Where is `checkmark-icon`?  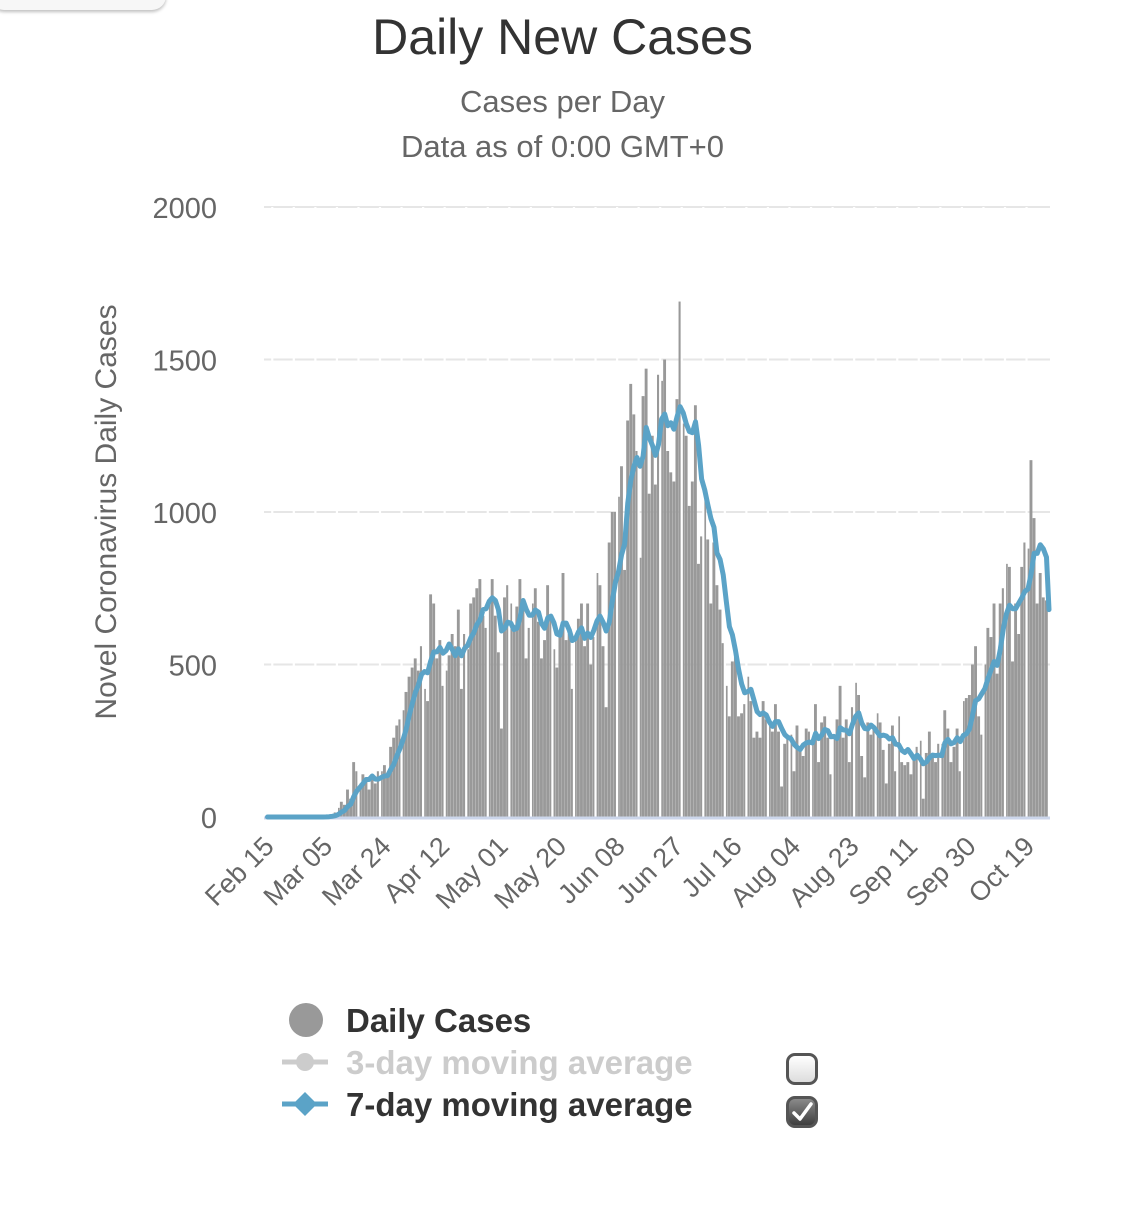 checkmark-icon is located at coordinates (802, 1111).